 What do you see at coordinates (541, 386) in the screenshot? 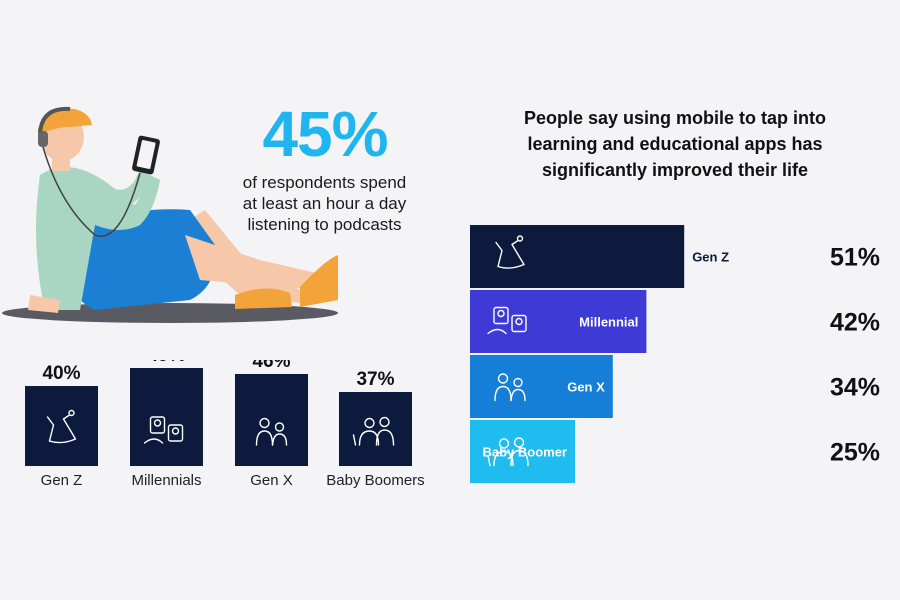
I see `hbar-gen-x` at bounding box center [541, 386].